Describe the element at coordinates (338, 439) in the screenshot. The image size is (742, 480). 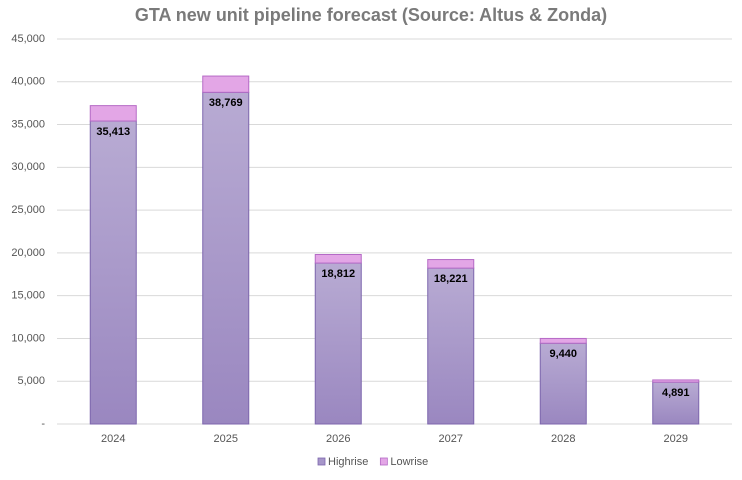
I see `x-tick-label: 2026` at that location.